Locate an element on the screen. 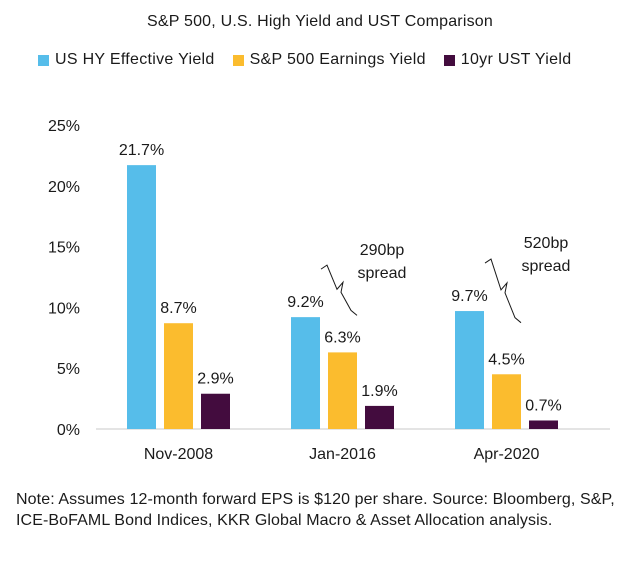  legend-swatch-sp is located at coordinates (238, 60).